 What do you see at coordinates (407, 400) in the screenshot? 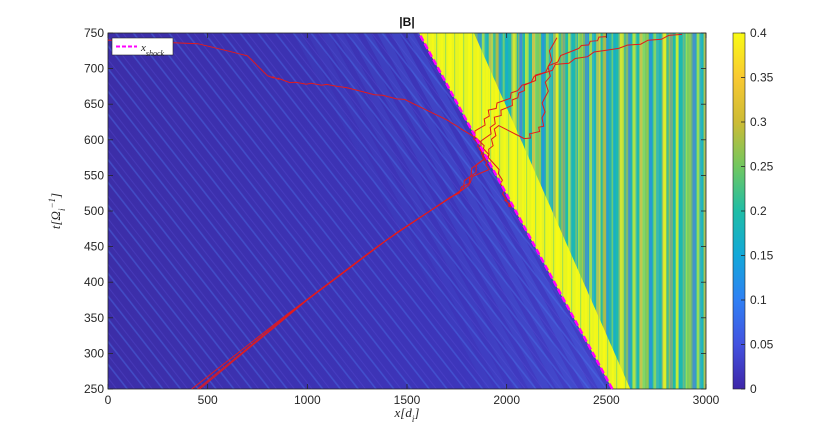
I see `x-tick-label: 1500` at bounding box center [407, 400].